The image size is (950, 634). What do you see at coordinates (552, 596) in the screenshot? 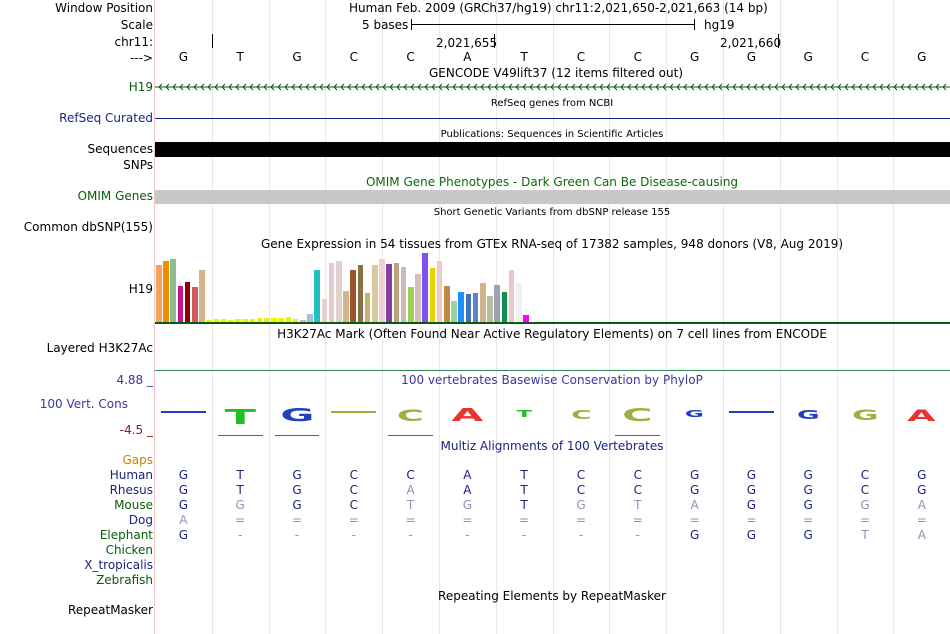
I see `repeatmasker-track-title: Repeating Elements by RepeatMasker` at bounding box center [552, 596].